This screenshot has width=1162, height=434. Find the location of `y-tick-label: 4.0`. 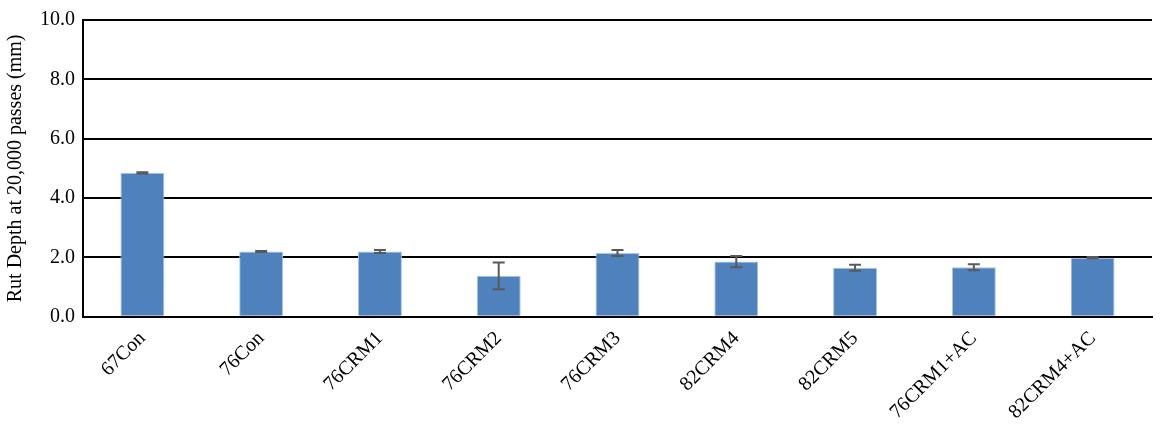

y-tick-label: 4.0 is located at coordinates (62, 196).